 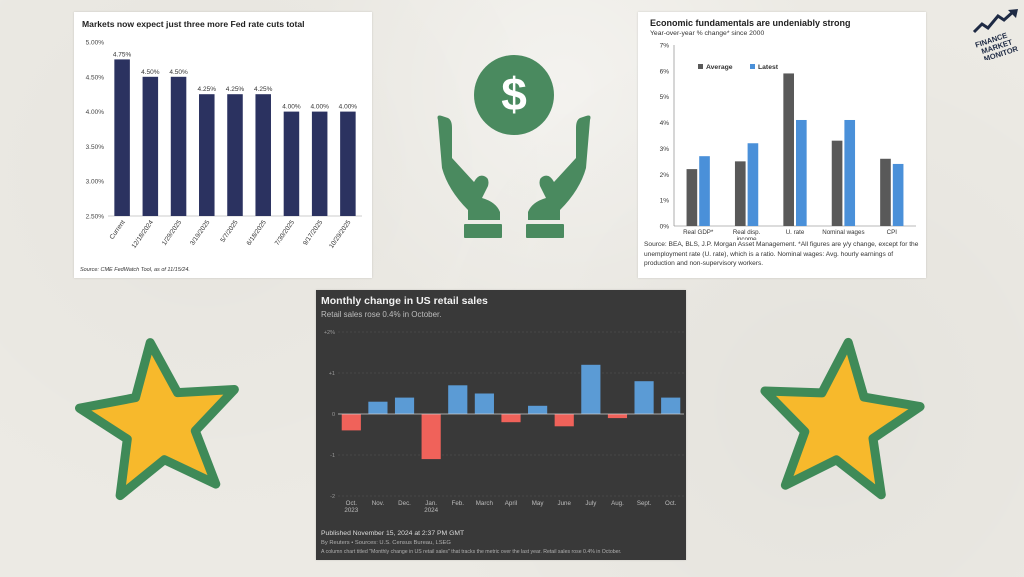 What do you see at coordinates (892, 232) in the screenshot?
I see `x-tick-label: CPI` at bounding box center [892, 232].